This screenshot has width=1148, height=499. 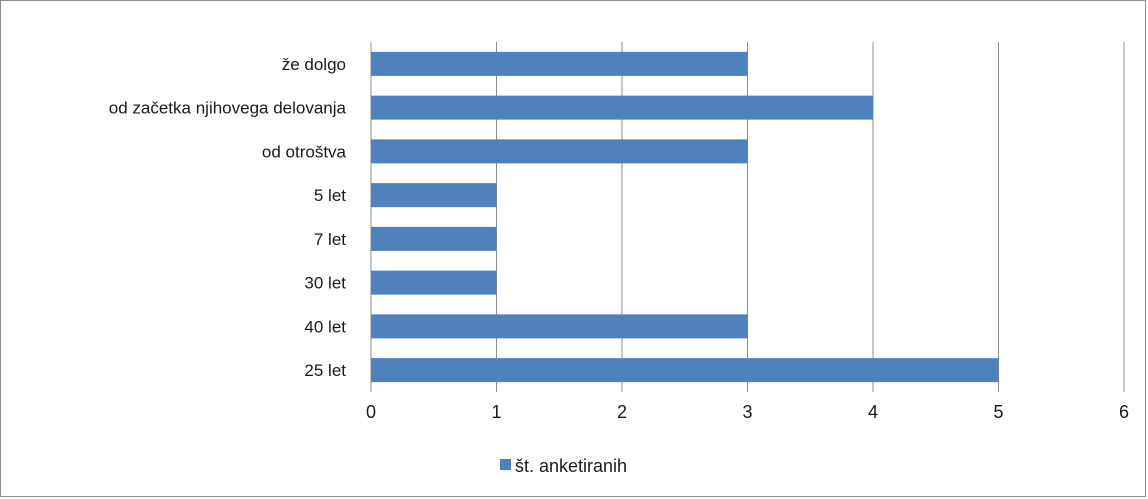 What do you see at coordinates (304, 151) in the screenshot?
I see `category-label: od otroštva` at bounding box center [304, 151].